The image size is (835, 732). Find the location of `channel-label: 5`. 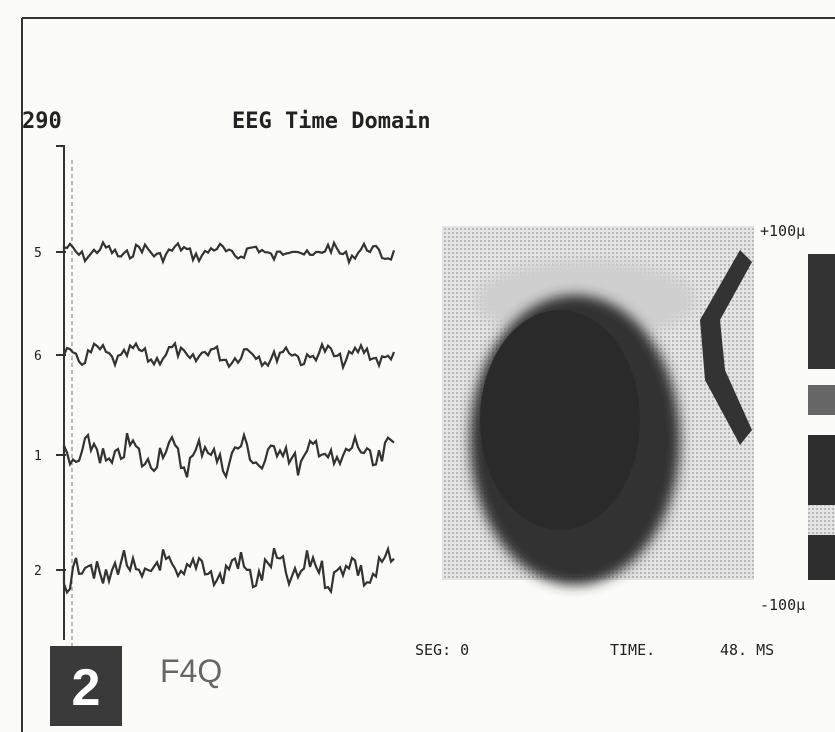

channel-label: 5 is located at coordinates (38, 253).